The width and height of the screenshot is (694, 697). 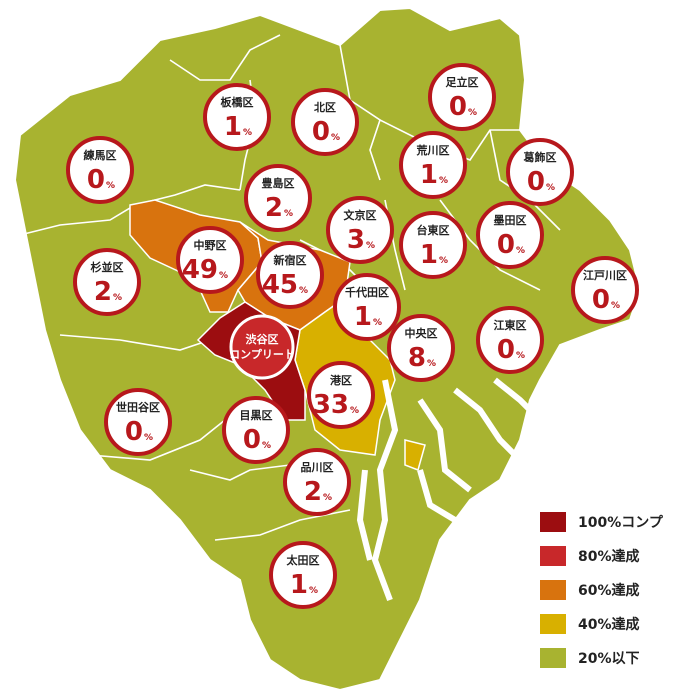 What do you see at coordinates (107, 267) in the screenshot?
I see `ward-name: 杉並区` at bounding box center [107, 267].